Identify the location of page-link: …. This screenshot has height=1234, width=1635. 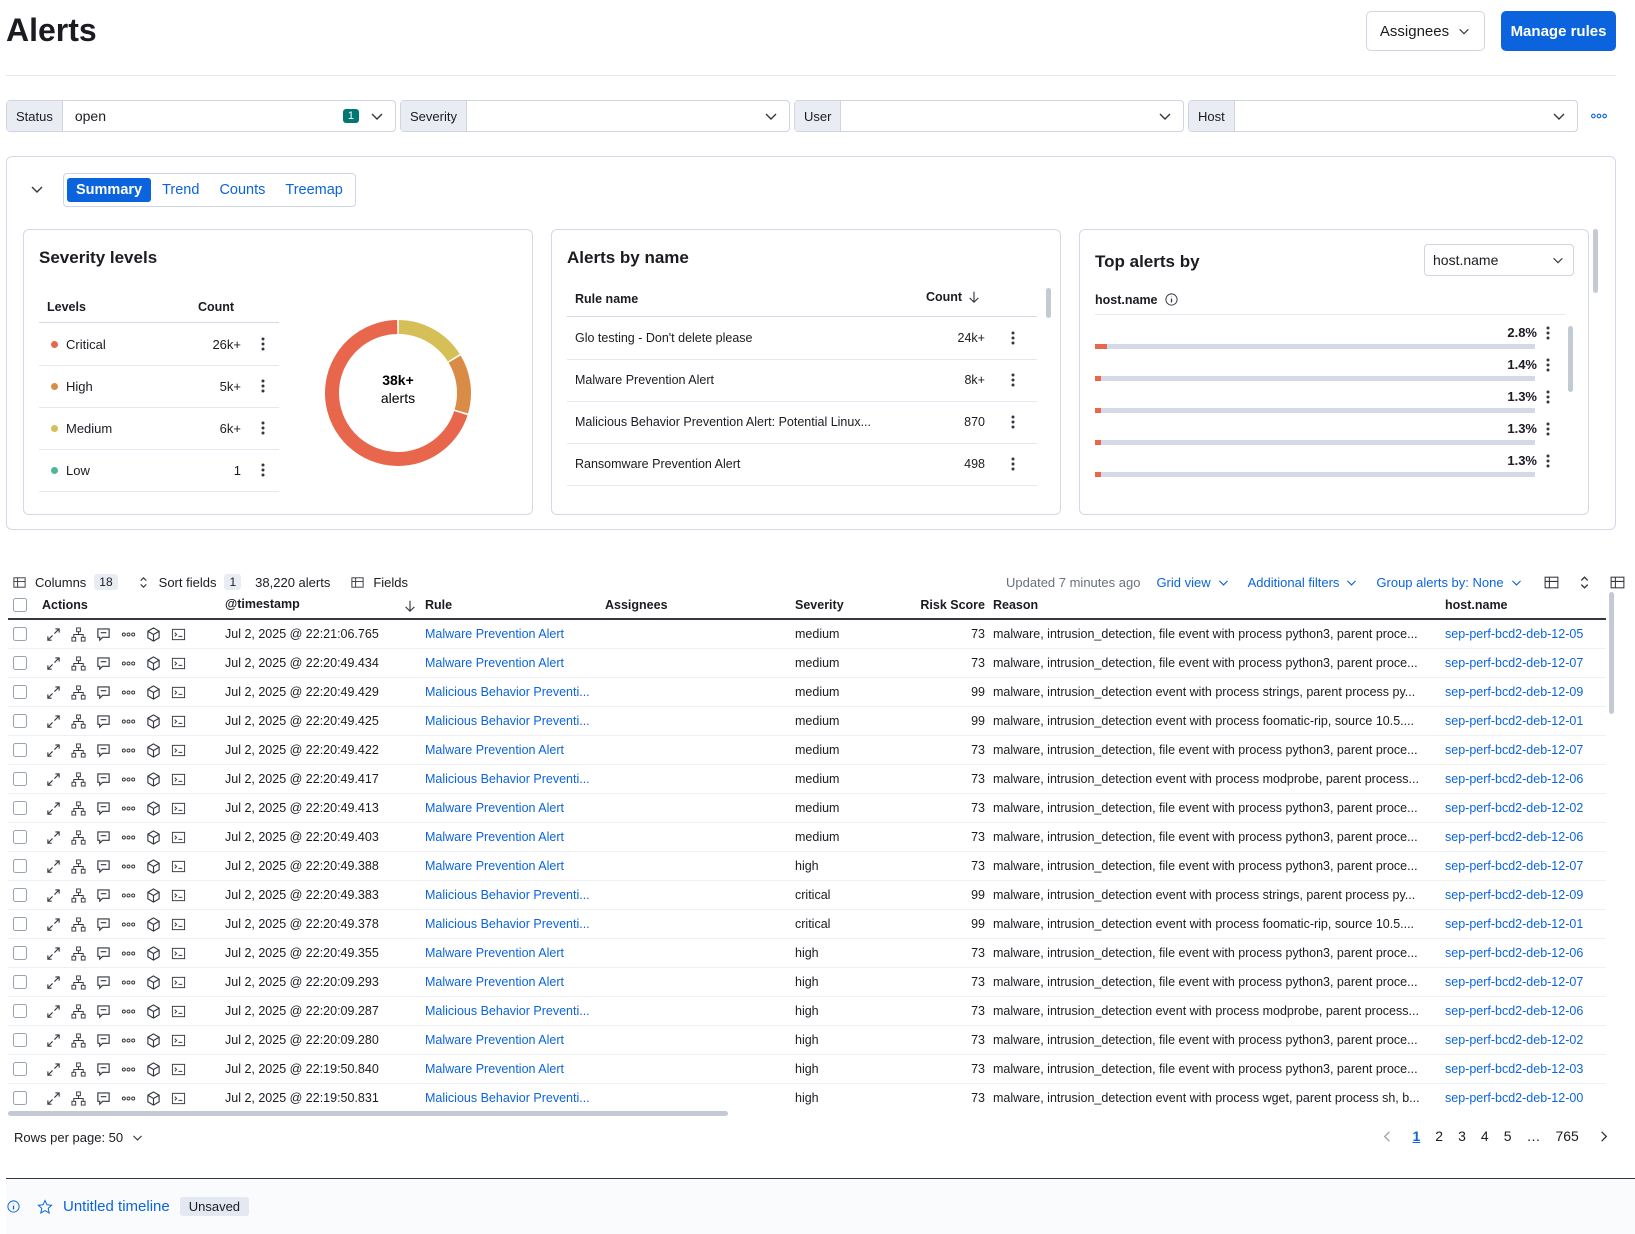
(1533, 1136).